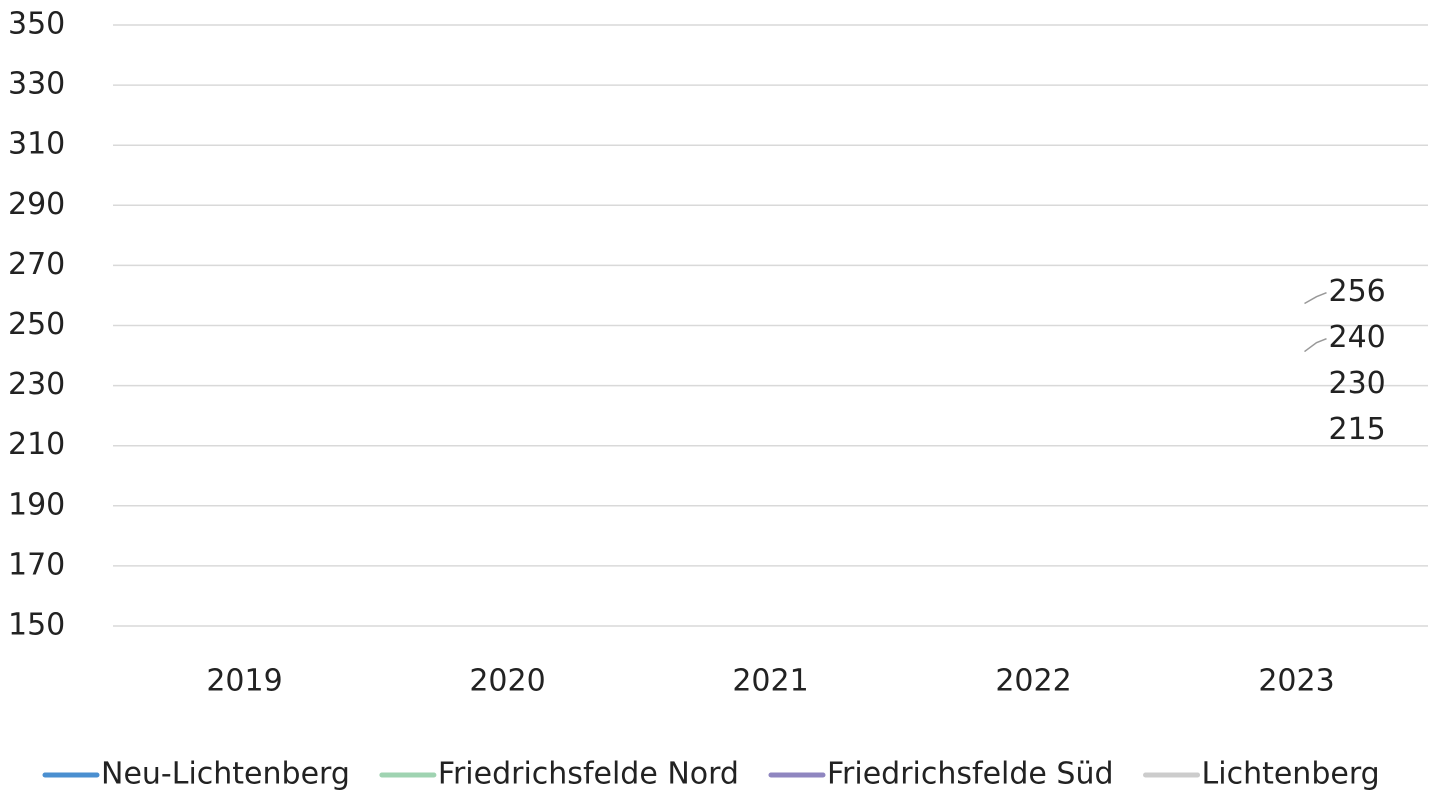 The height and width of the screenshot is (794, 1441). What do you see at coordinates (507, 681) in the screenshot?
I see `x-tick-label: 2020` at bounding box center [507, 681].